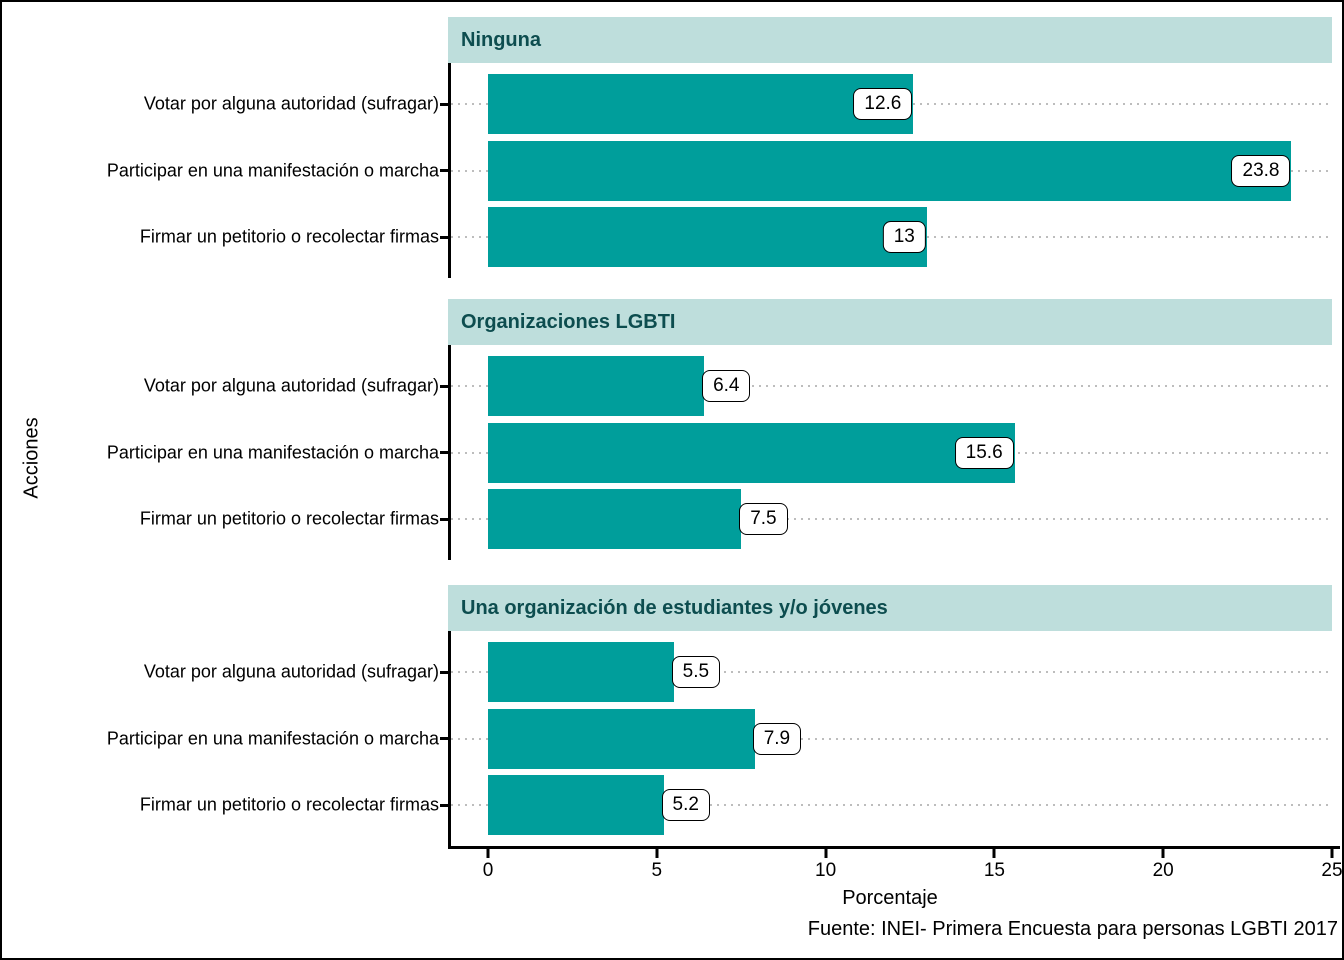 Image resolution: width=1344 pixels, height=960 pixels. What do you see at coordinates (904, 237) in the screenshot?
I see `value-label: 13` at bounding box center [904, 237].